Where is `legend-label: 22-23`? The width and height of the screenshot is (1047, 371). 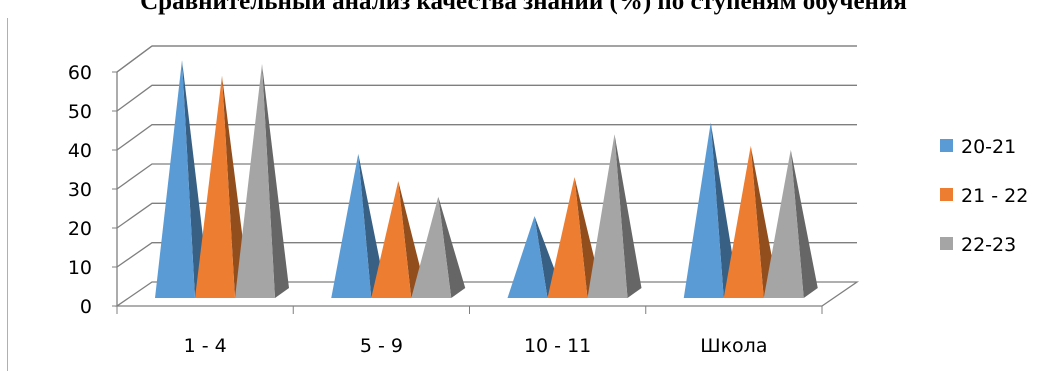 legend-label: 22-23 is located at coordinates (988, 245).